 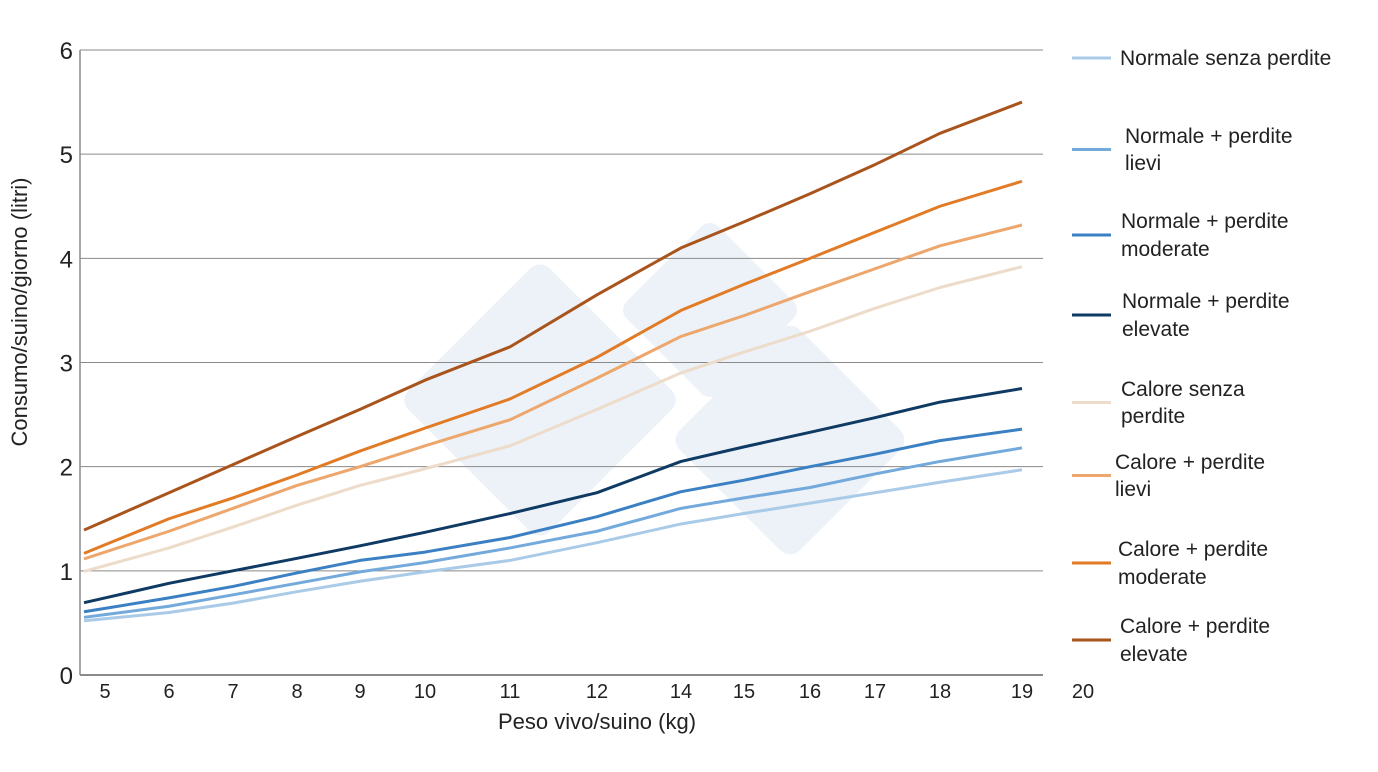 What do you see at coordinates (359, 692) in the screenshot?
I see `x-tick-label: 9` at bounding box center [359, 692].